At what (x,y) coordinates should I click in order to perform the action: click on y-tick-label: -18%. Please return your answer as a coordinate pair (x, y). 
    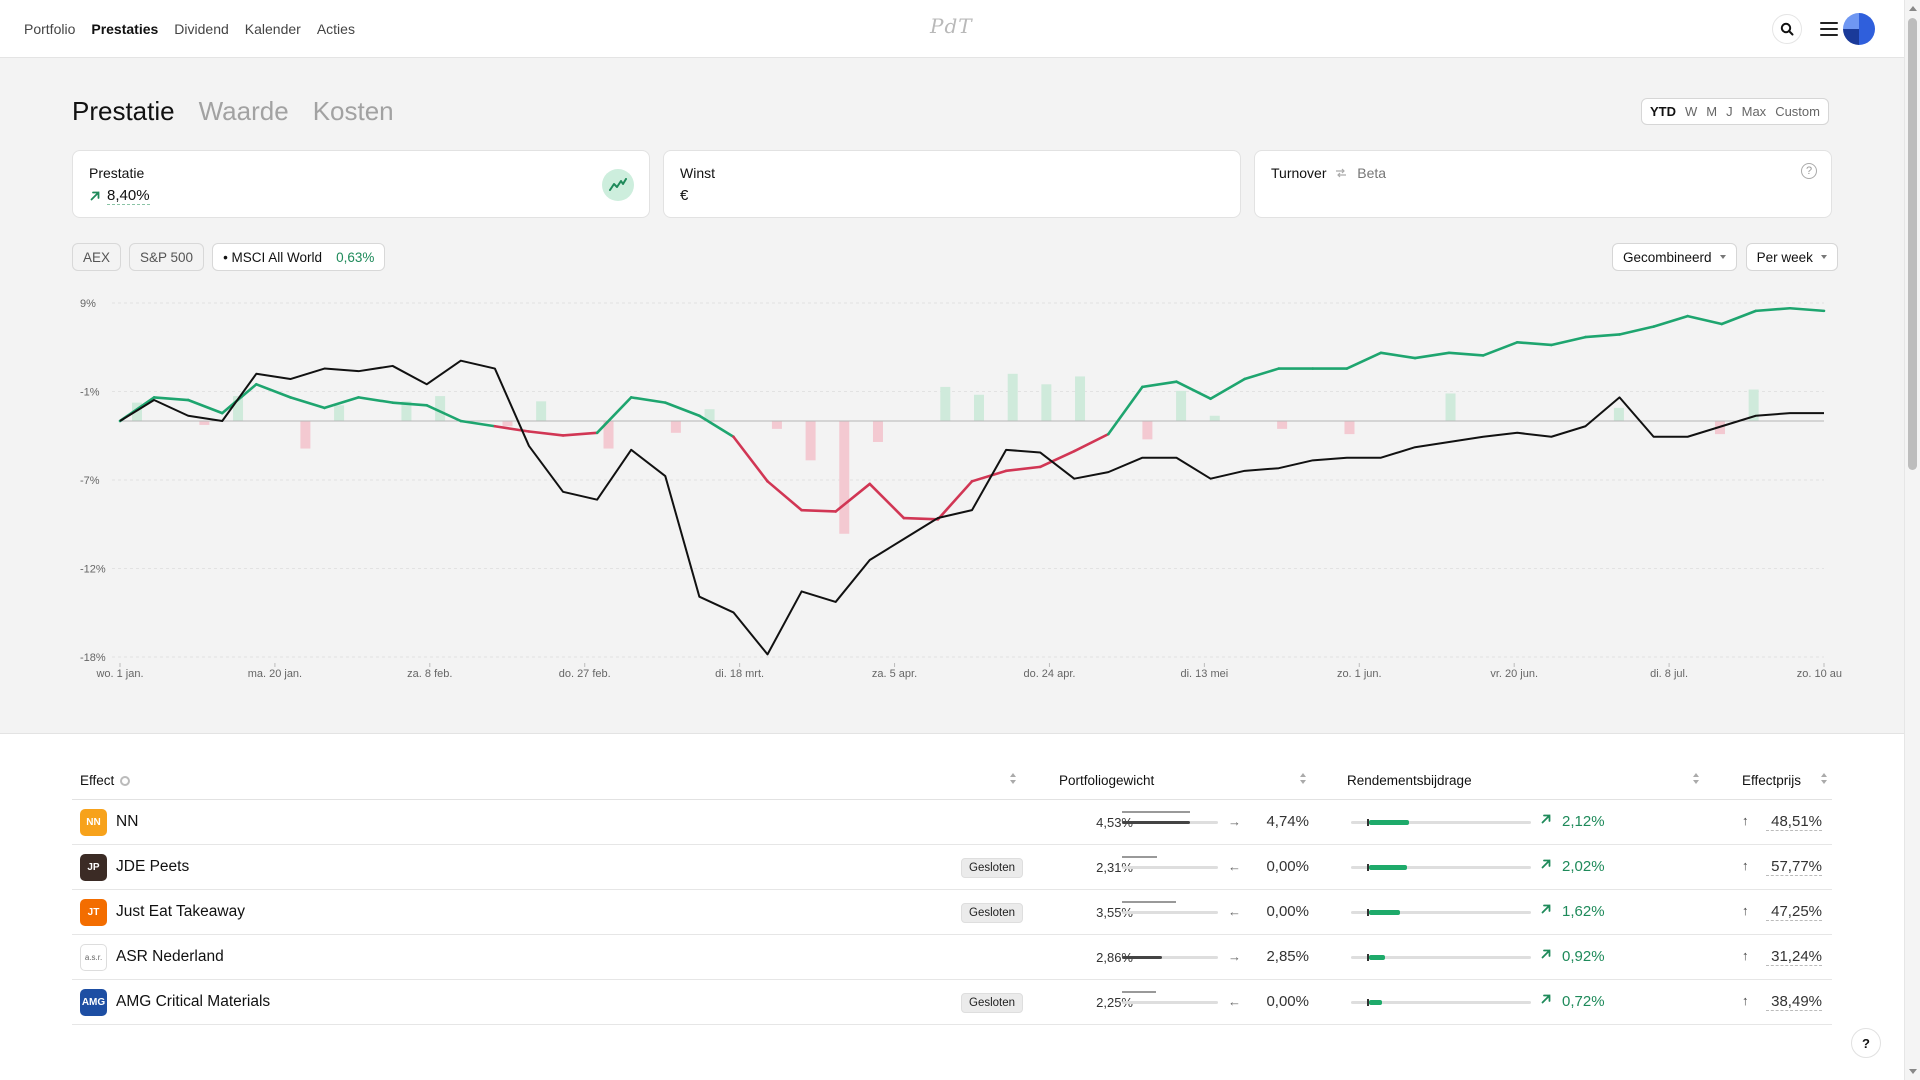
    Looking at the image, I should click on (93, 658).